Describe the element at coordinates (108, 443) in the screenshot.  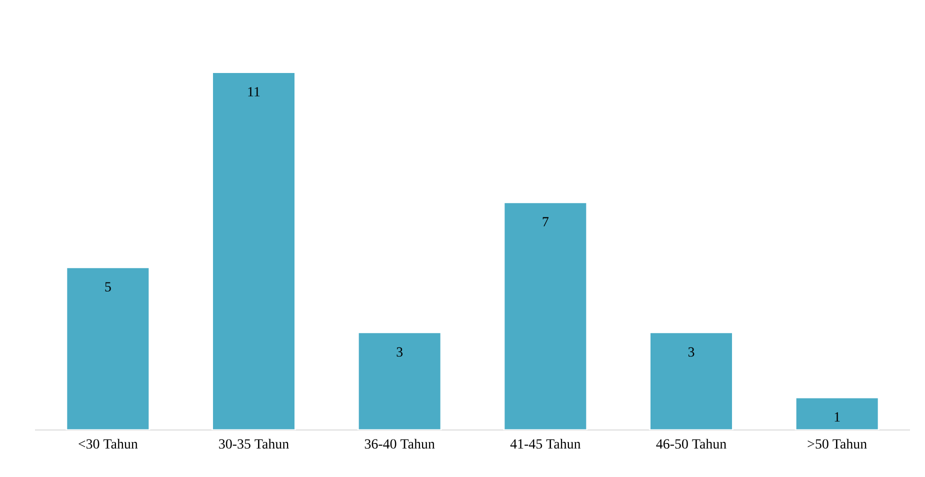
I see `x-tick-label: <30 Tahun` at that location.